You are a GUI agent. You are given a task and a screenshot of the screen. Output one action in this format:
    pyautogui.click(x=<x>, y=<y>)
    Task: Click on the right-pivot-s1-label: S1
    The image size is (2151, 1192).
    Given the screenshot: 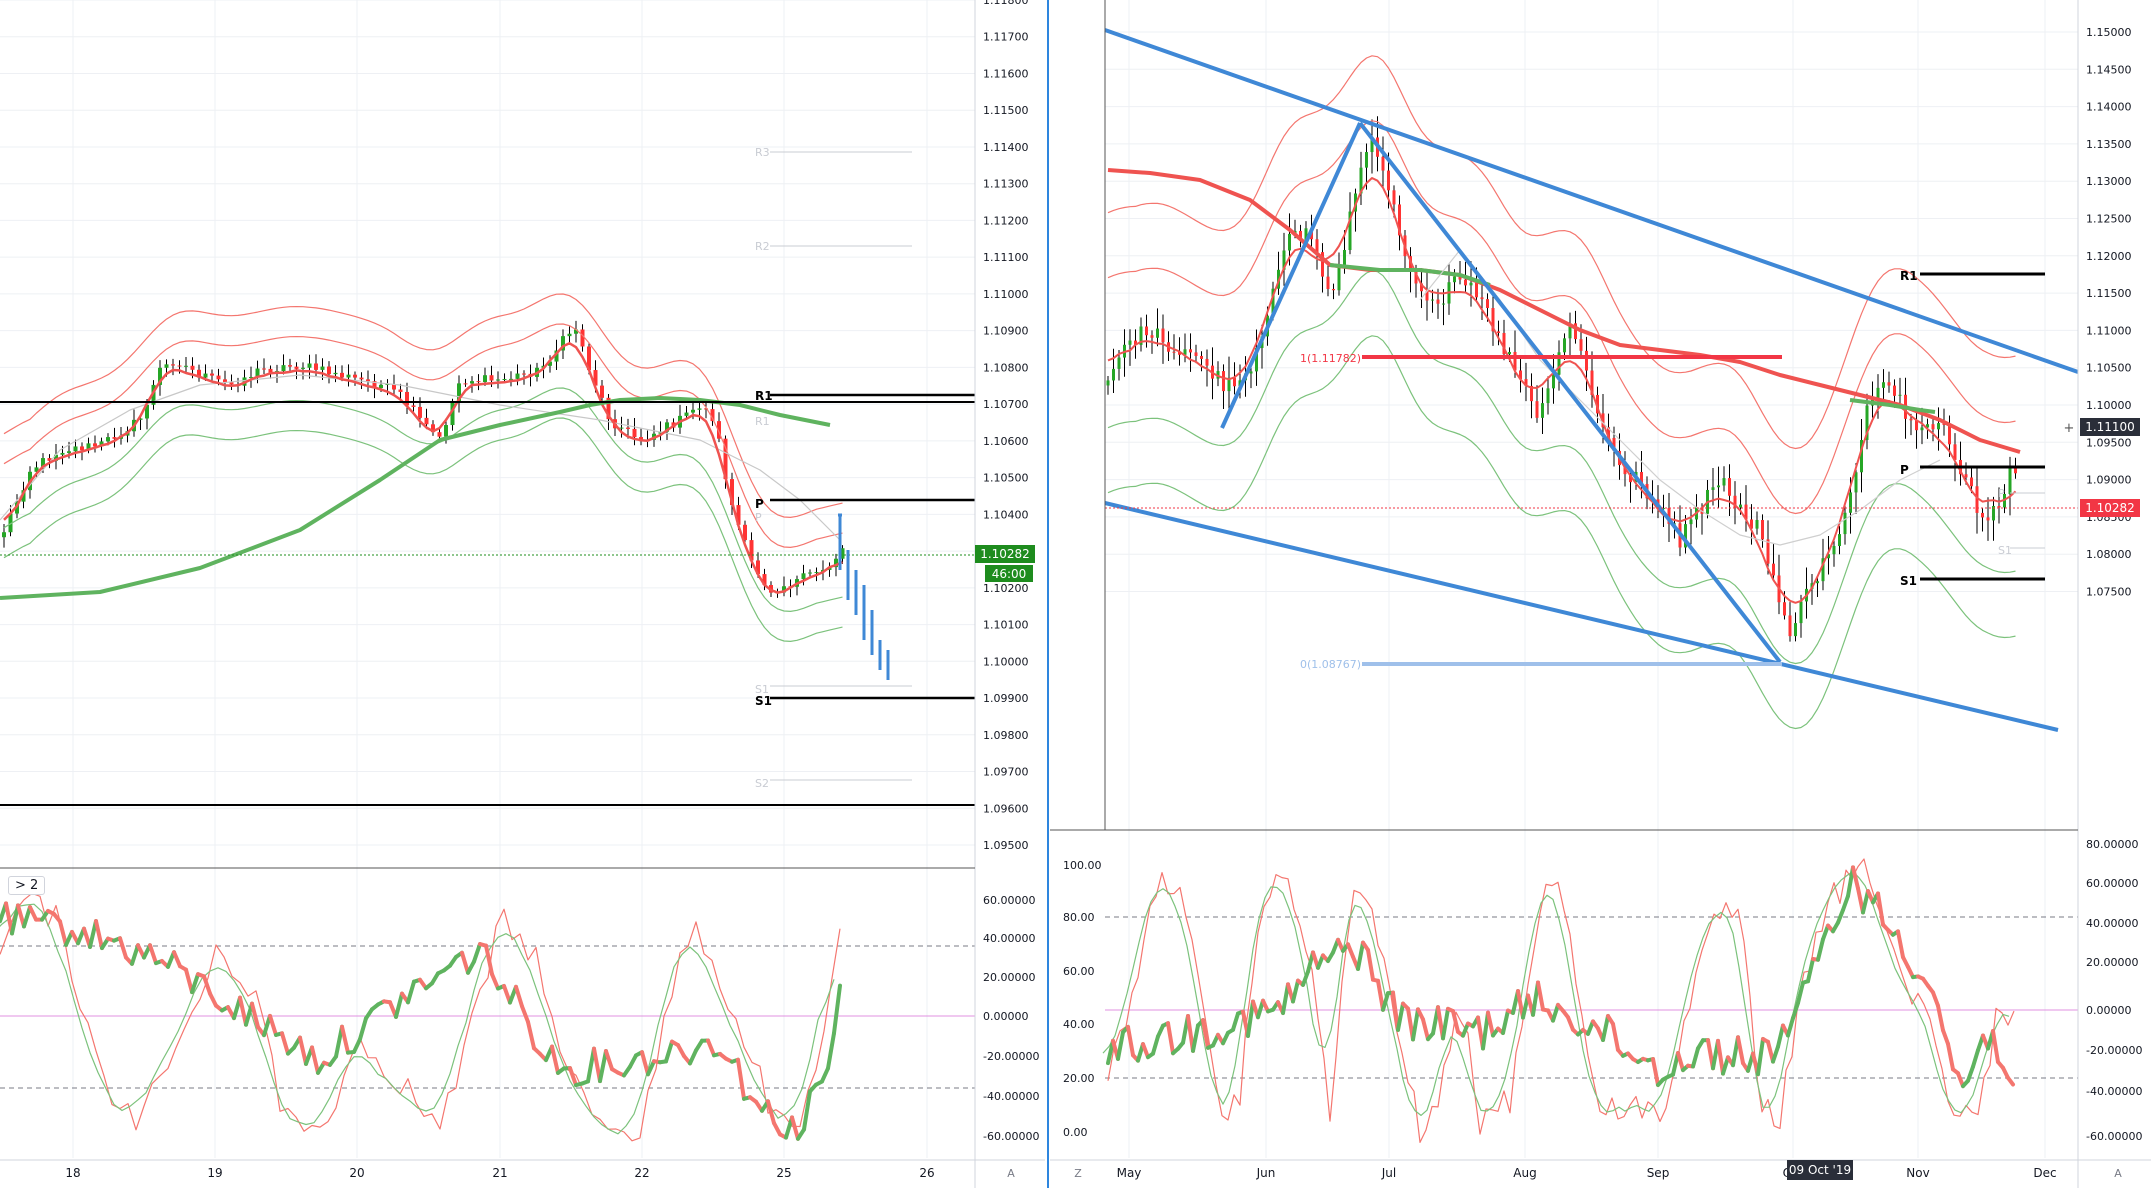 What is the action you would take?
    pyautogui.click(x=1908, y=581)
    